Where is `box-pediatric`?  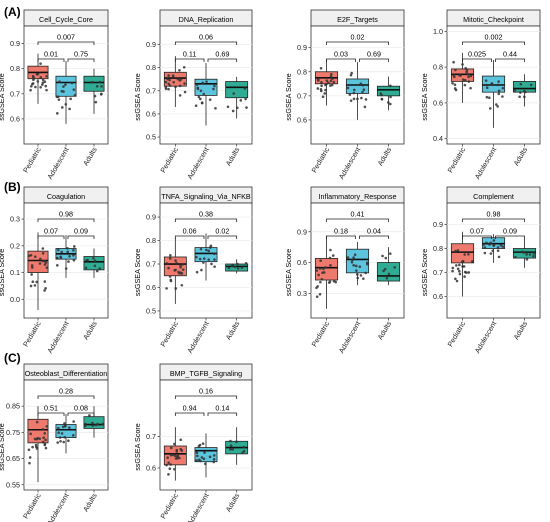 box-pediatric is located at coordinates (175, 266).